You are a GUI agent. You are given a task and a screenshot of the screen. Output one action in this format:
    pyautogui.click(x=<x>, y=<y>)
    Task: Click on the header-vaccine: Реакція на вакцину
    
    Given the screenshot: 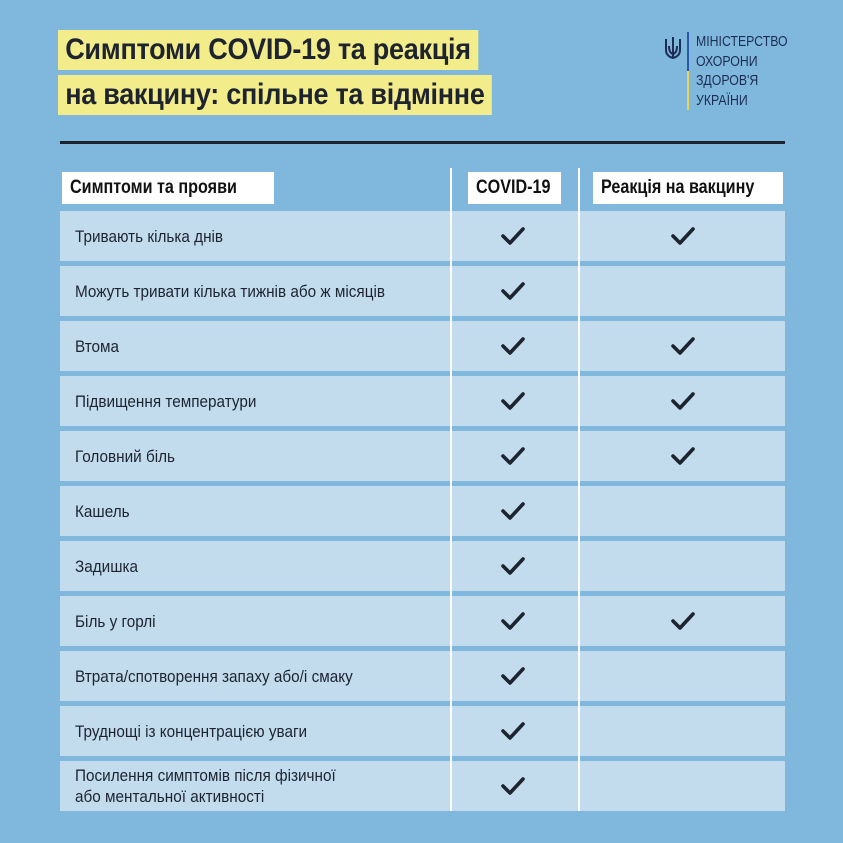 What is the action you would take?
    pyautogui.click(x=688, y=188)
    